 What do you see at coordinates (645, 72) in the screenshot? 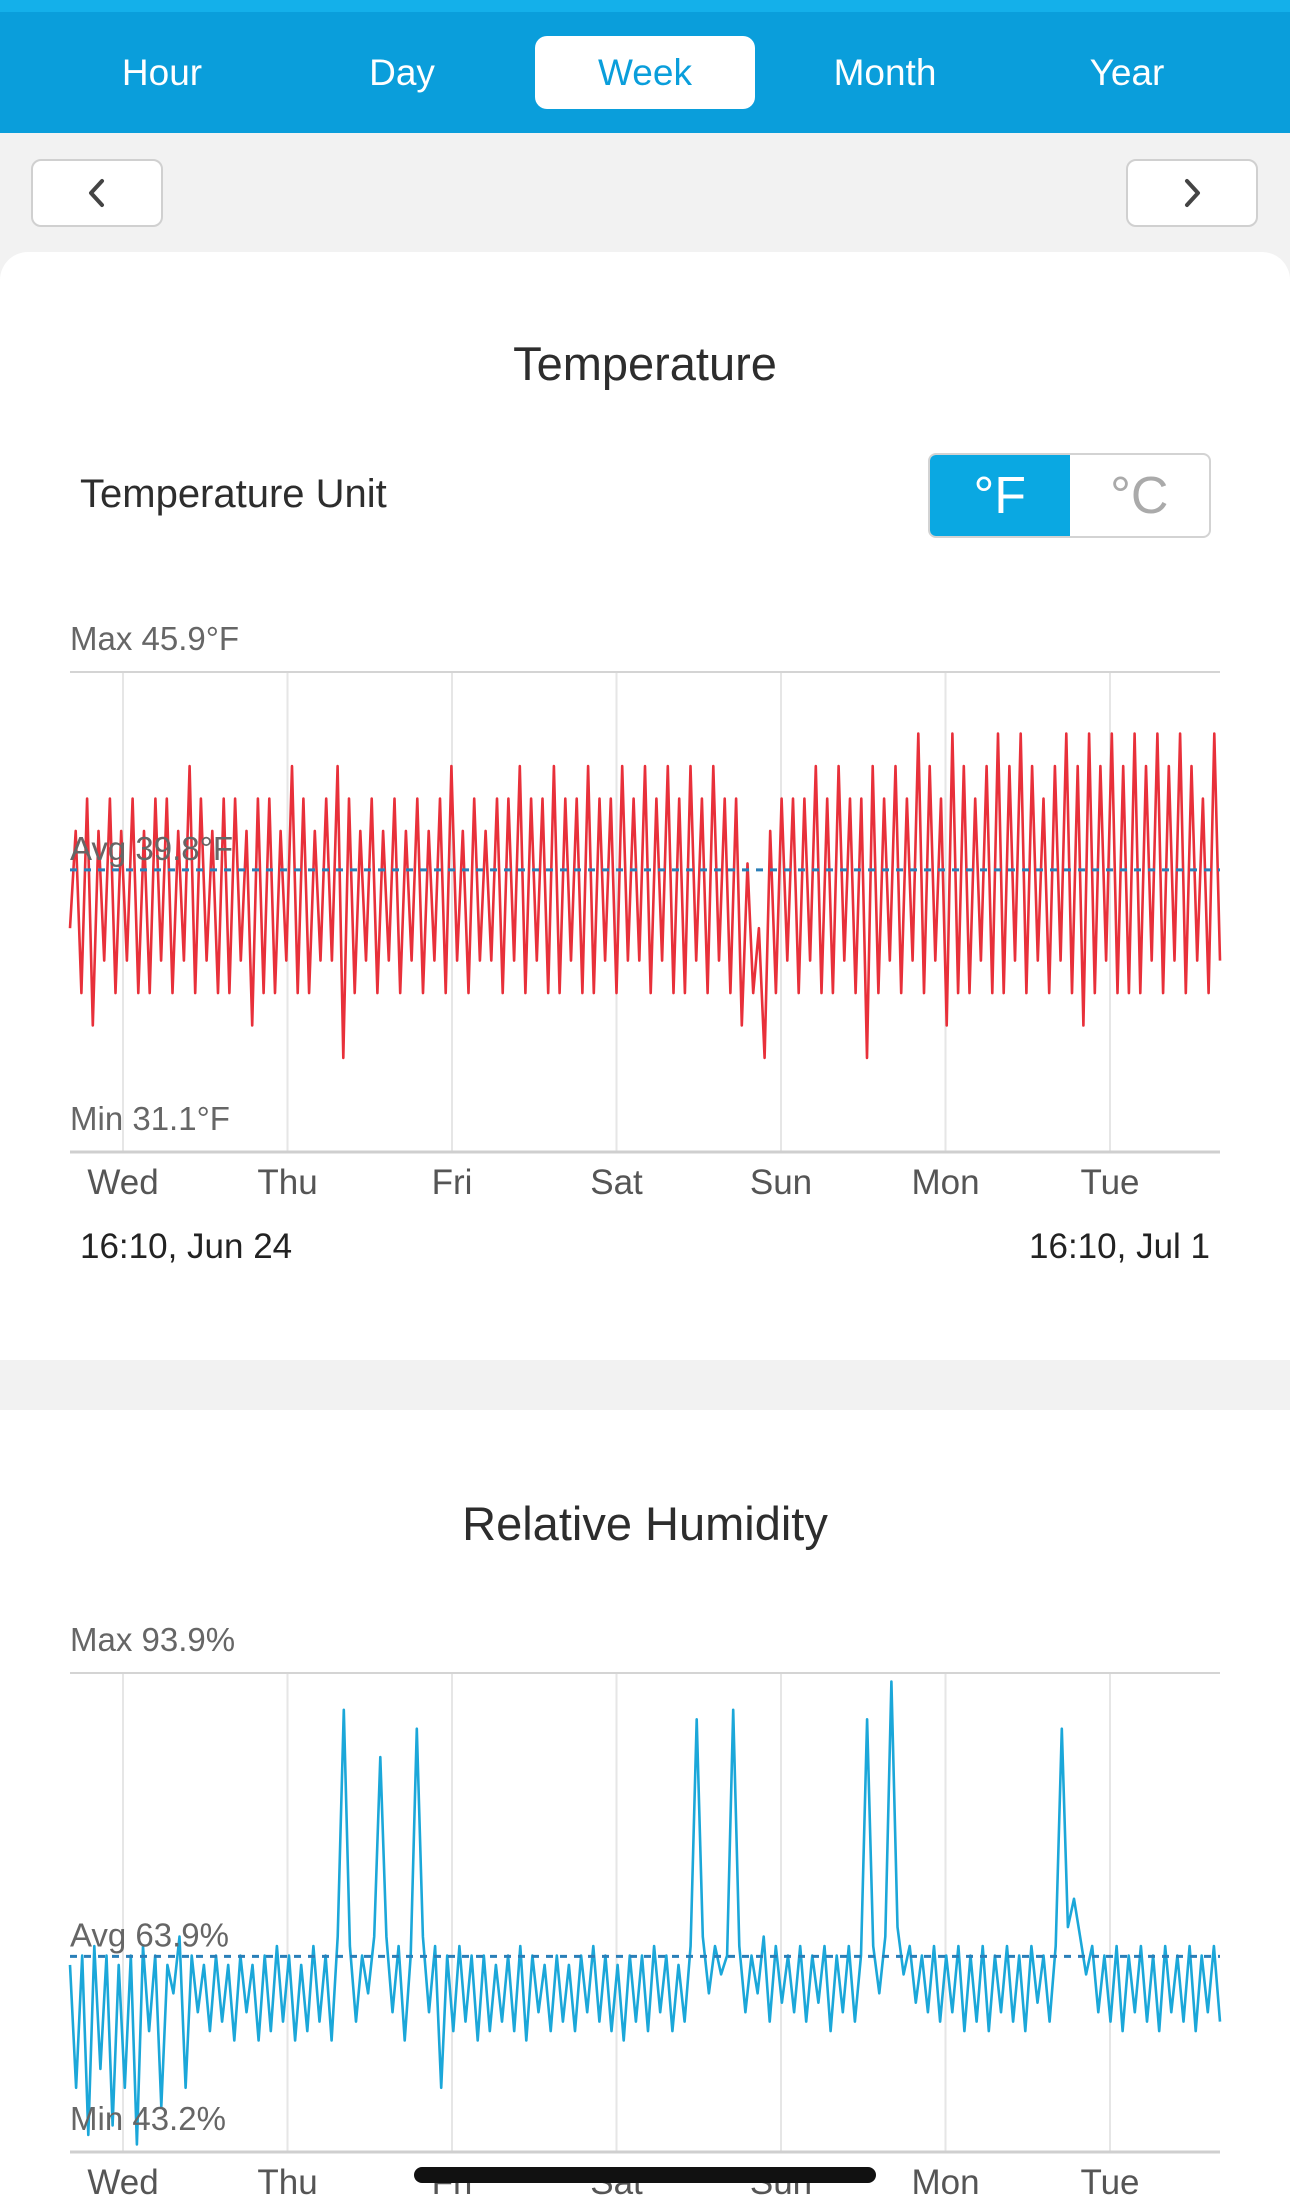
I see `tab-week: Week` at bounding box center [645, 72].